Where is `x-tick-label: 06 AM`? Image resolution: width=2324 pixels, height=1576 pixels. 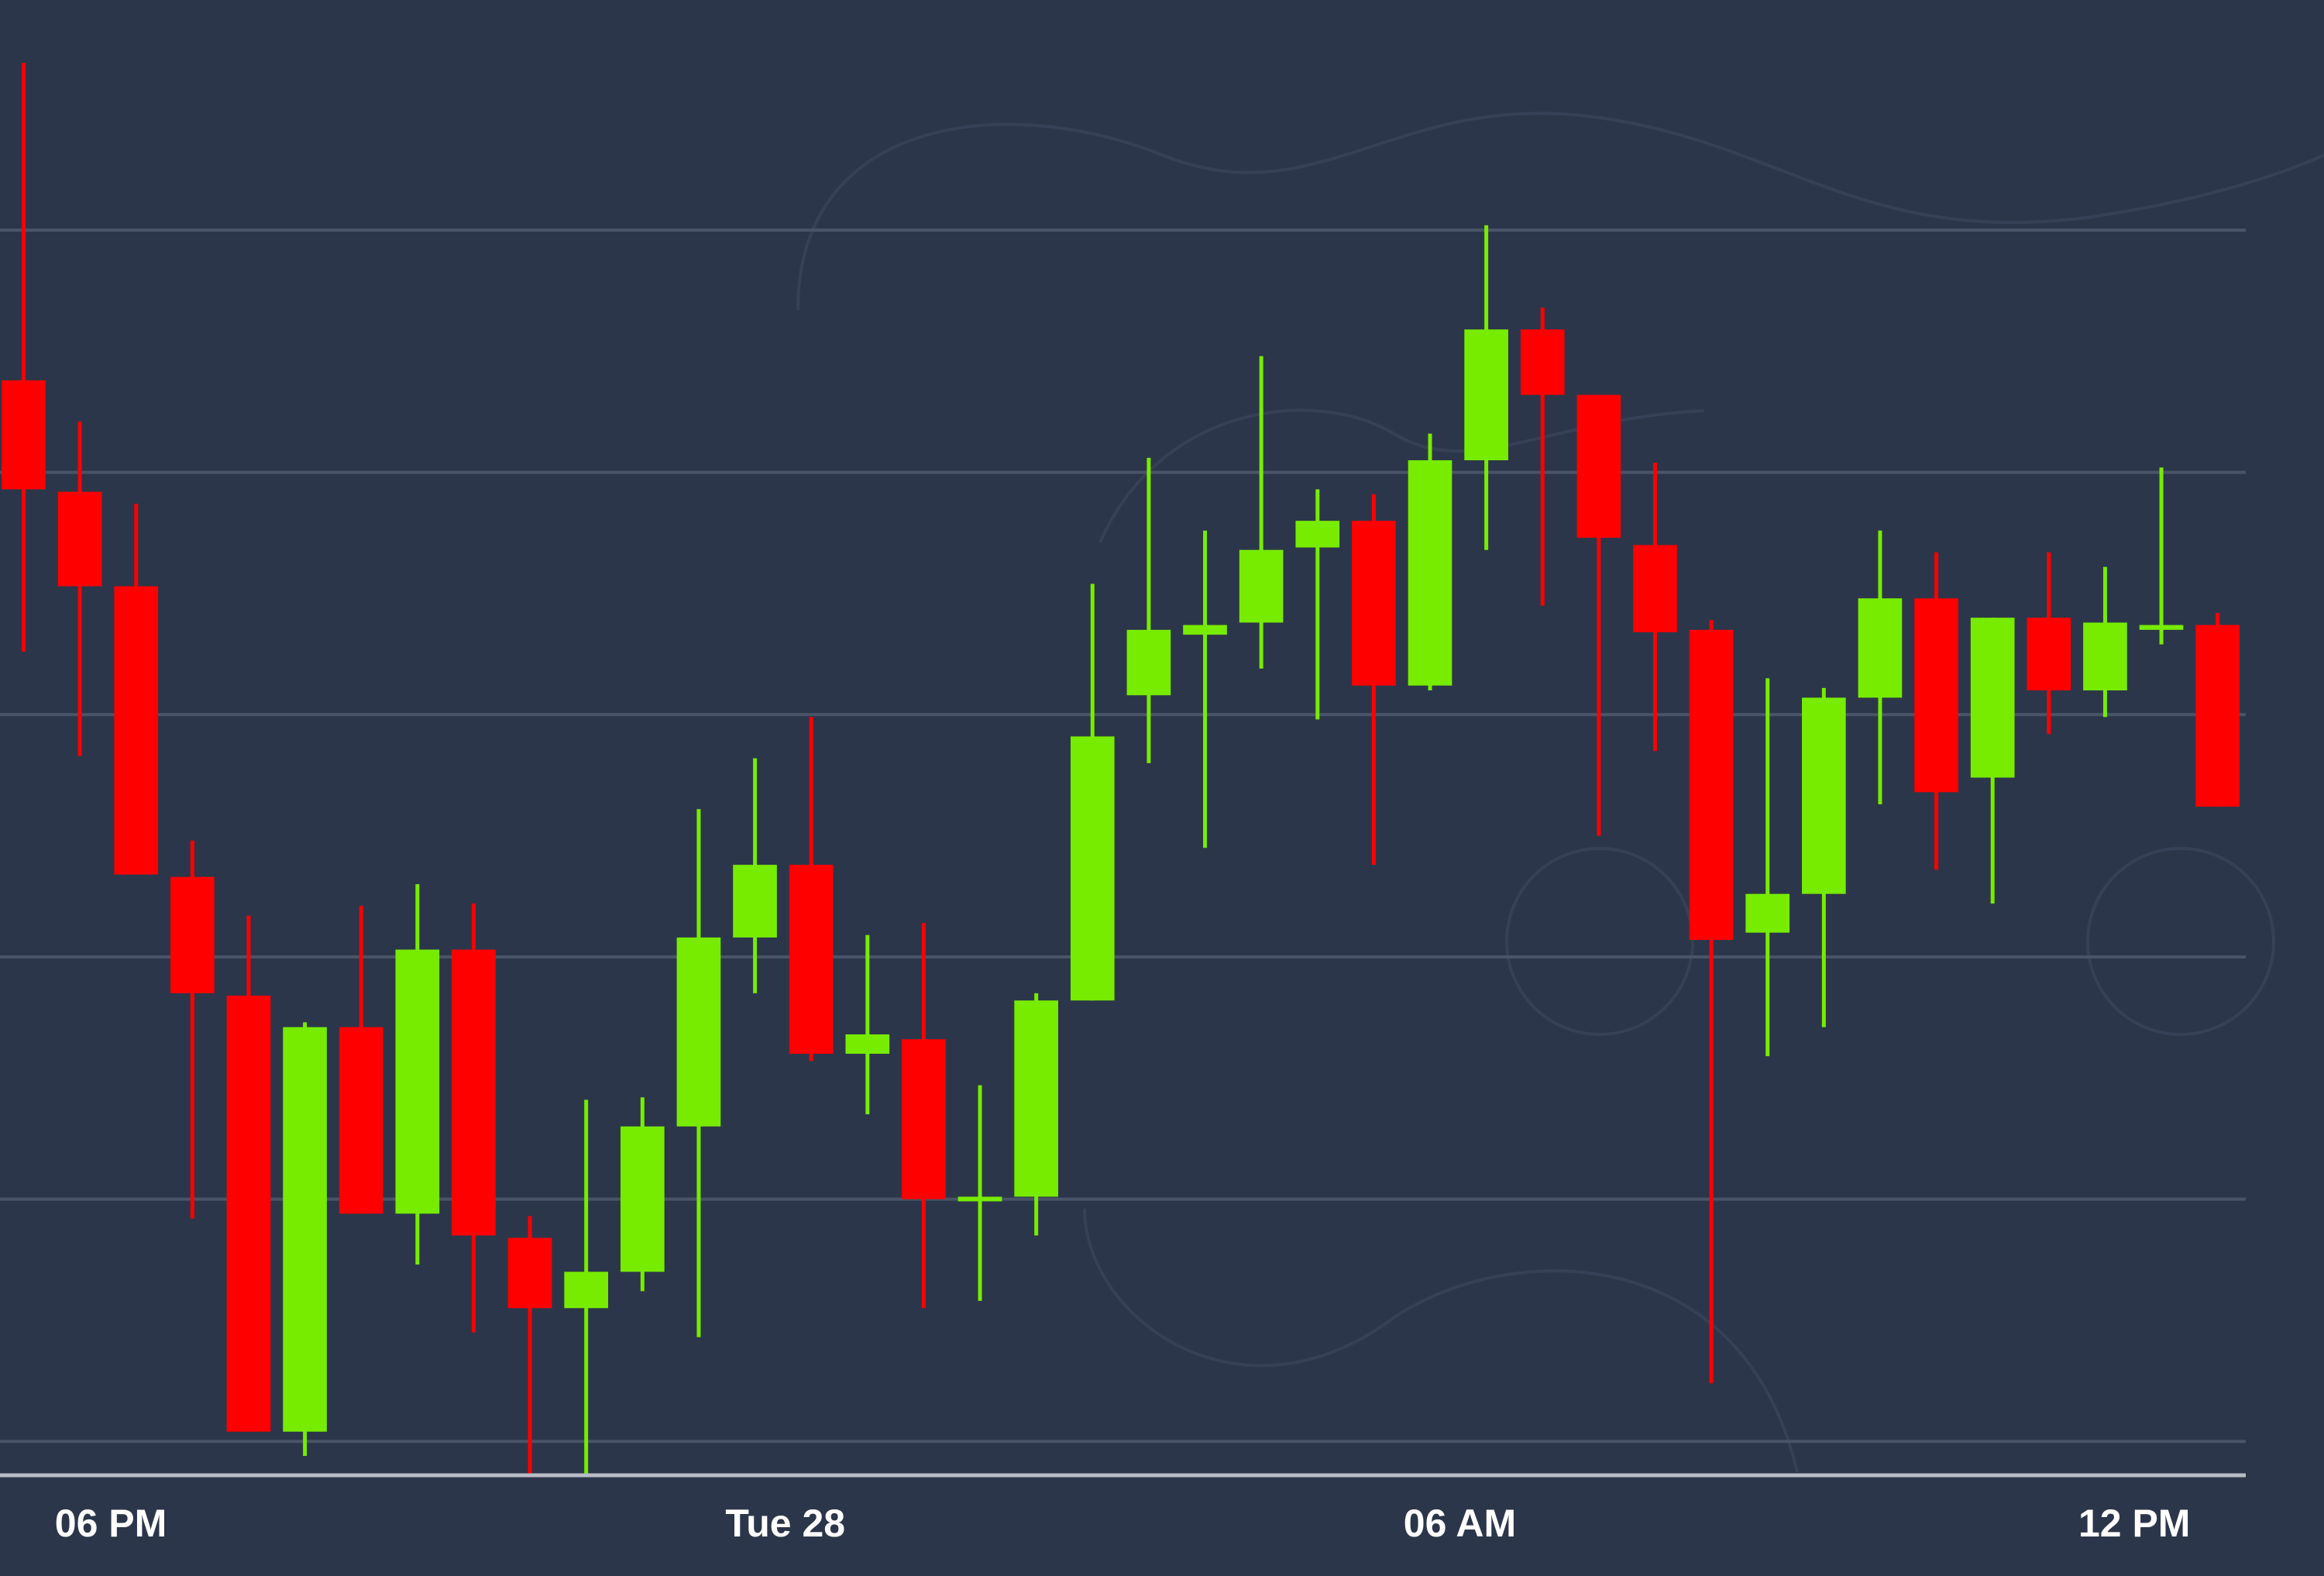
x-tick-label: 06 AM is located at coordinates (1460, 1523).